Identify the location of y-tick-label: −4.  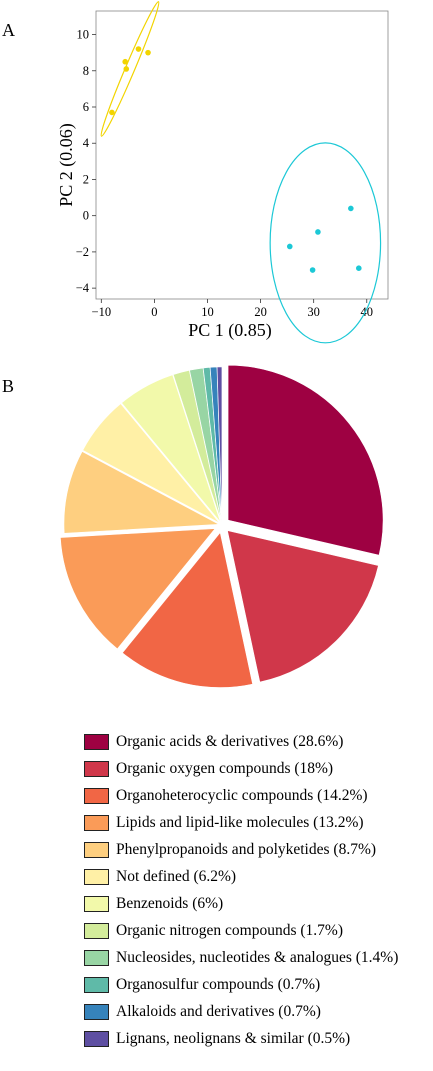
(83, 288).